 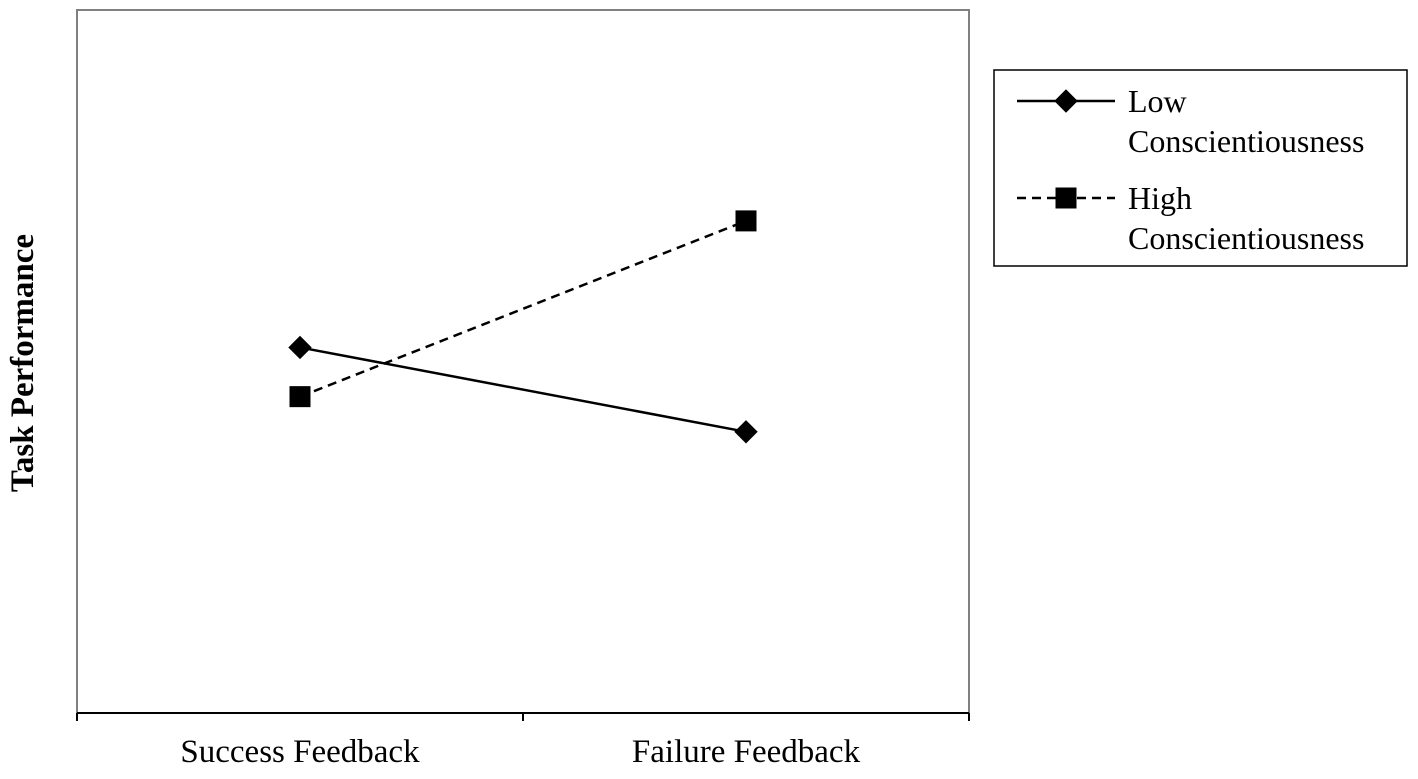 What do you see at coordinates (520, 752) in the screenshot?
I see `x-tick-labels: Success Feedback Failure Feedback` at bounding box center [520, 752].